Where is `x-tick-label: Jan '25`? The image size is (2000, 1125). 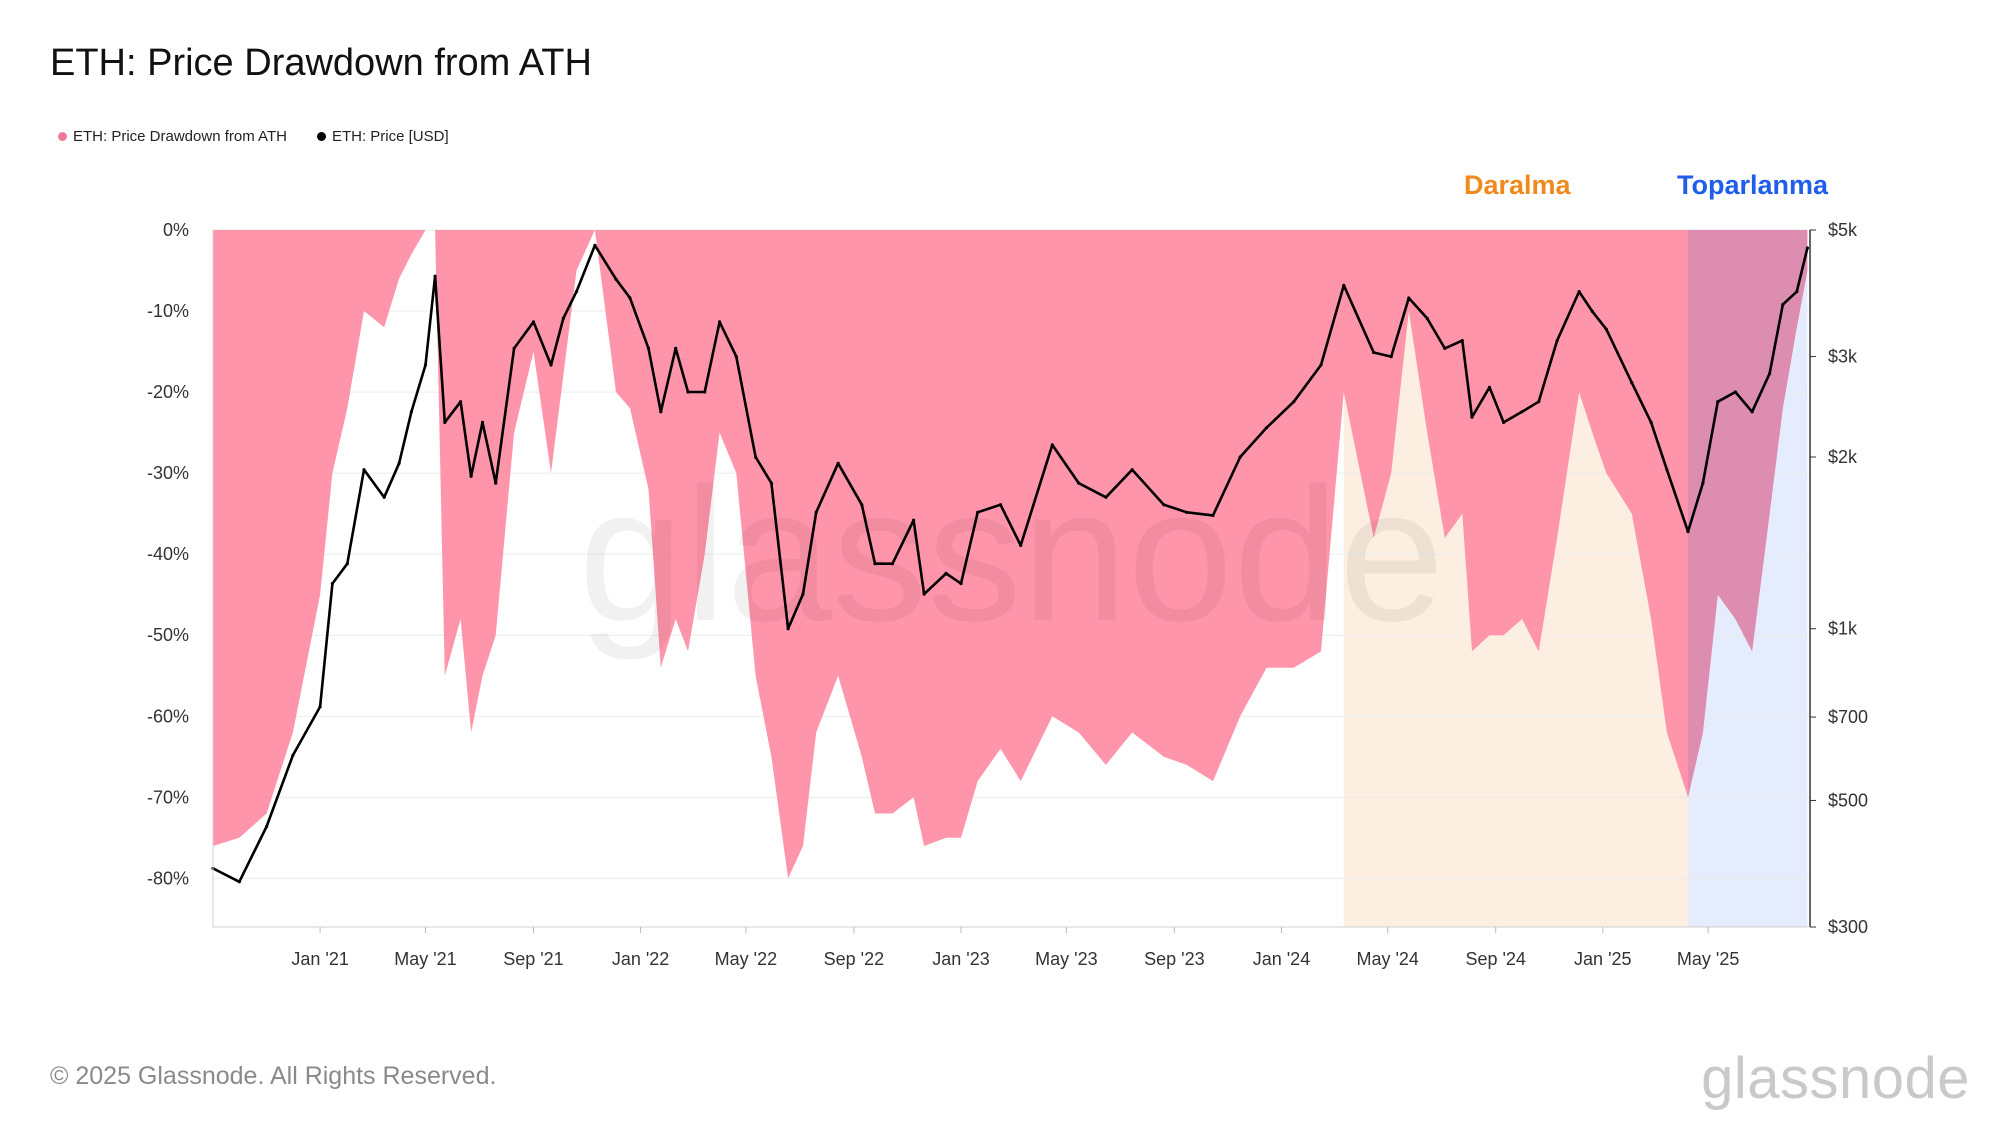
x-tick-label: Jan '25 is located at coordinates (1602, 959).